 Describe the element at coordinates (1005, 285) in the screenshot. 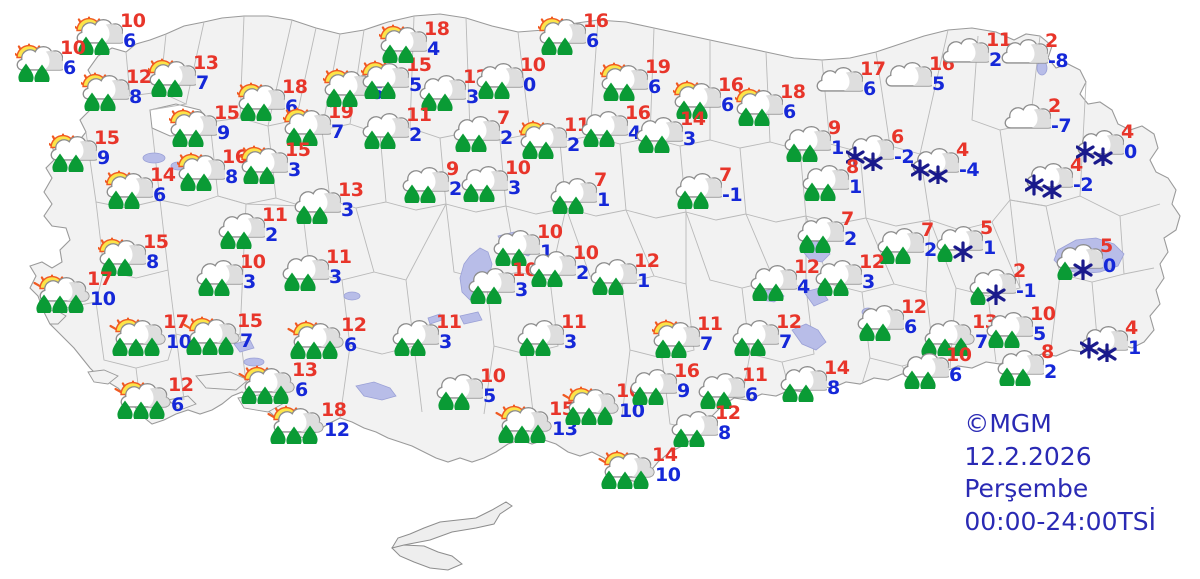

I see `station-marker: 2 -1` at that location.